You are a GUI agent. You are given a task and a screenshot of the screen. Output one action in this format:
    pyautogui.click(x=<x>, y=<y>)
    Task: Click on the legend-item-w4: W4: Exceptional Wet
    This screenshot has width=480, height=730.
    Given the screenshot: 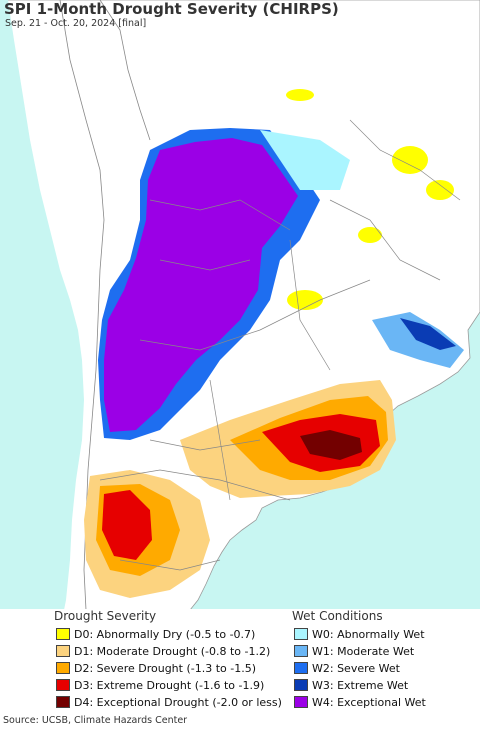 What is the action you would take?
    pyautogui.click(x=360, y=702)
    